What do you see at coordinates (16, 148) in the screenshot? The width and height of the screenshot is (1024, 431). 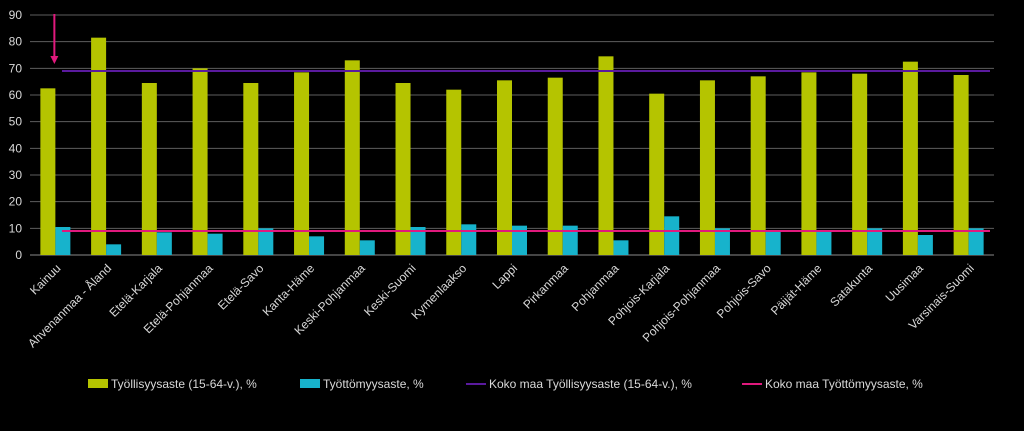 I see `y-tick-label: 40` at bounding box center [16, 148].